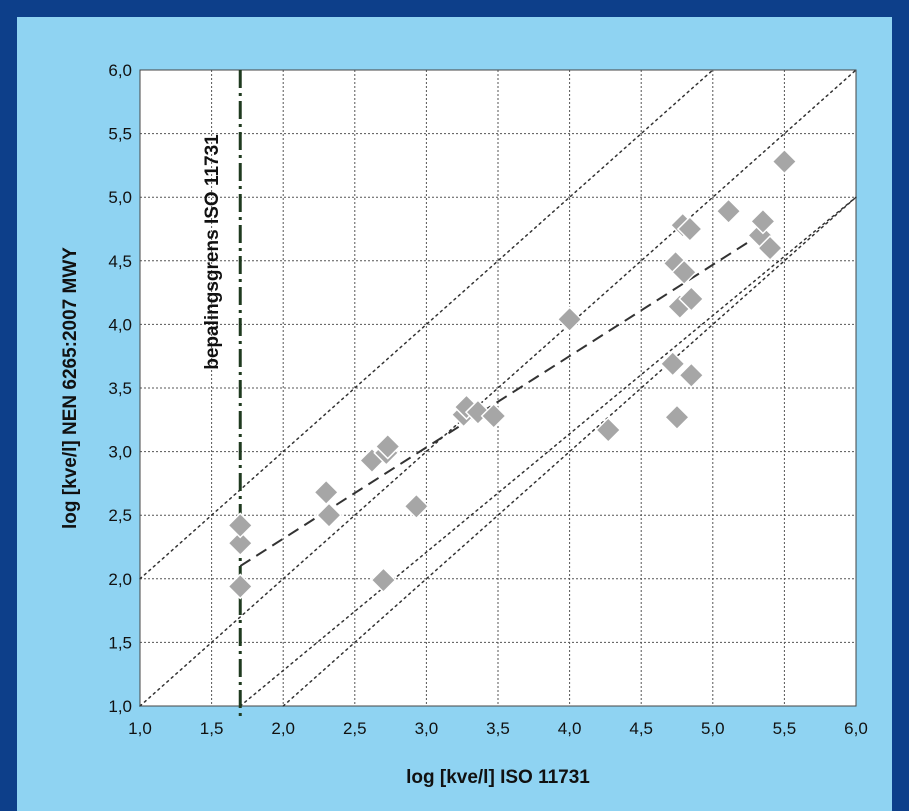  I want to click on y-tick-label: 6,0, so click(120, 70).